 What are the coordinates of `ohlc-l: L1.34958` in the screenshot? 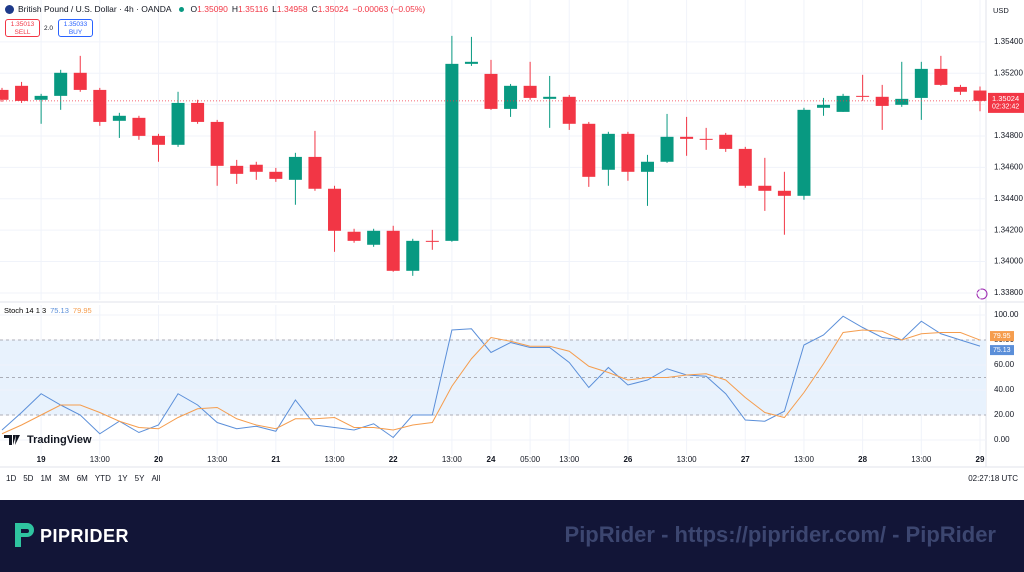 It's located at (289, 9).